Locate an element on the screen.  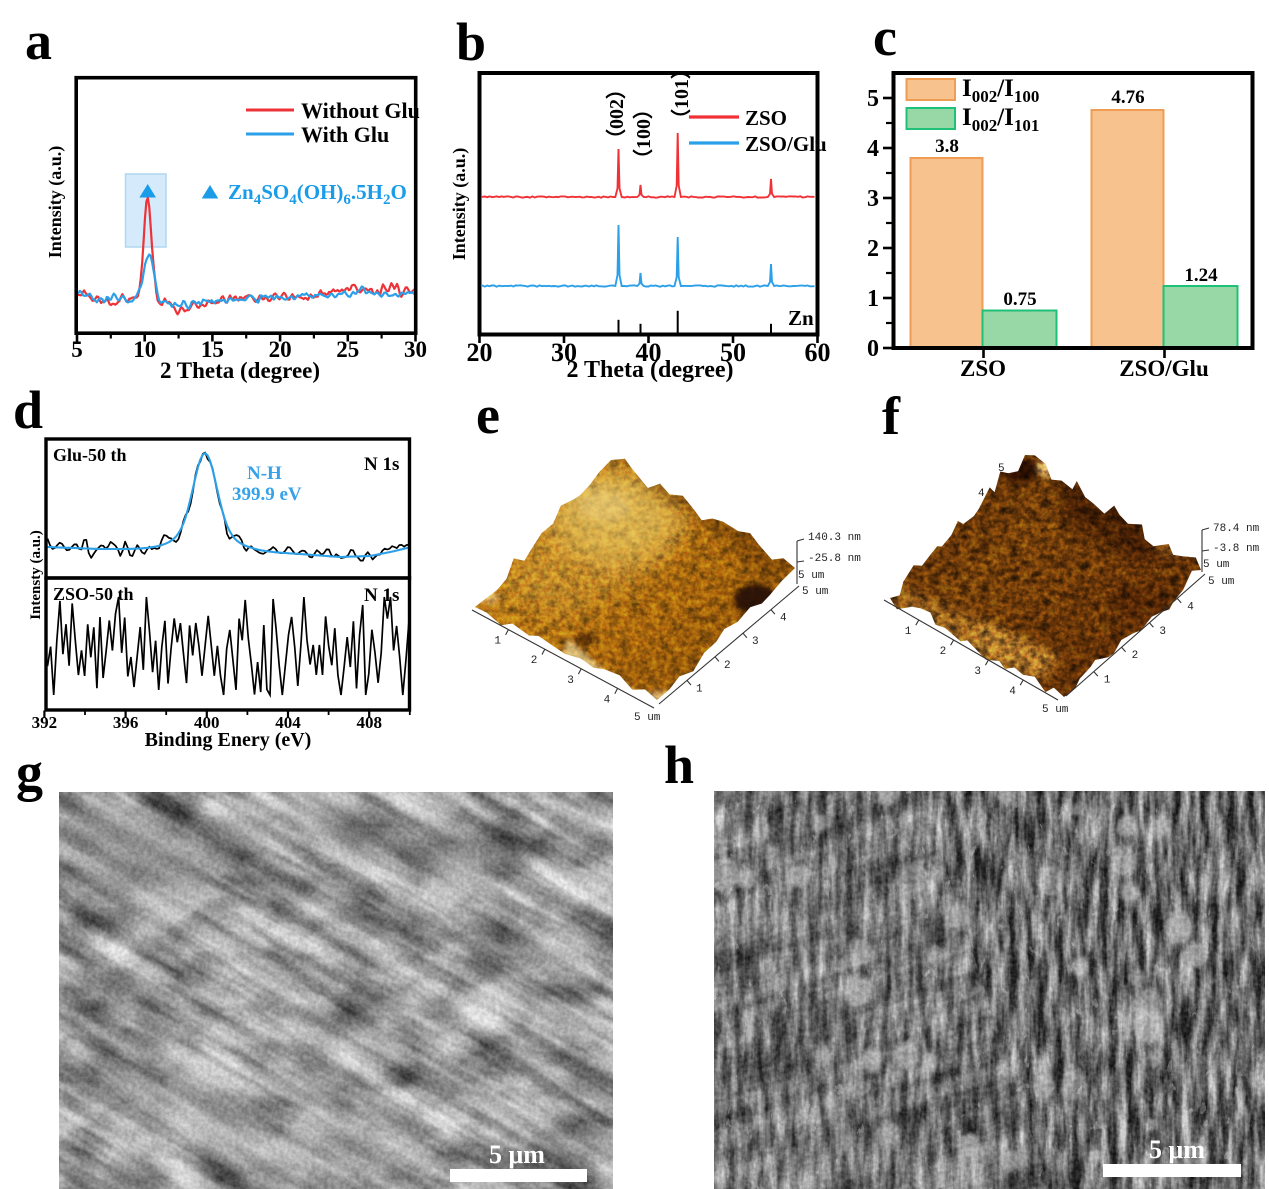
svg-text: 408 is located at coordinates (369, 722).